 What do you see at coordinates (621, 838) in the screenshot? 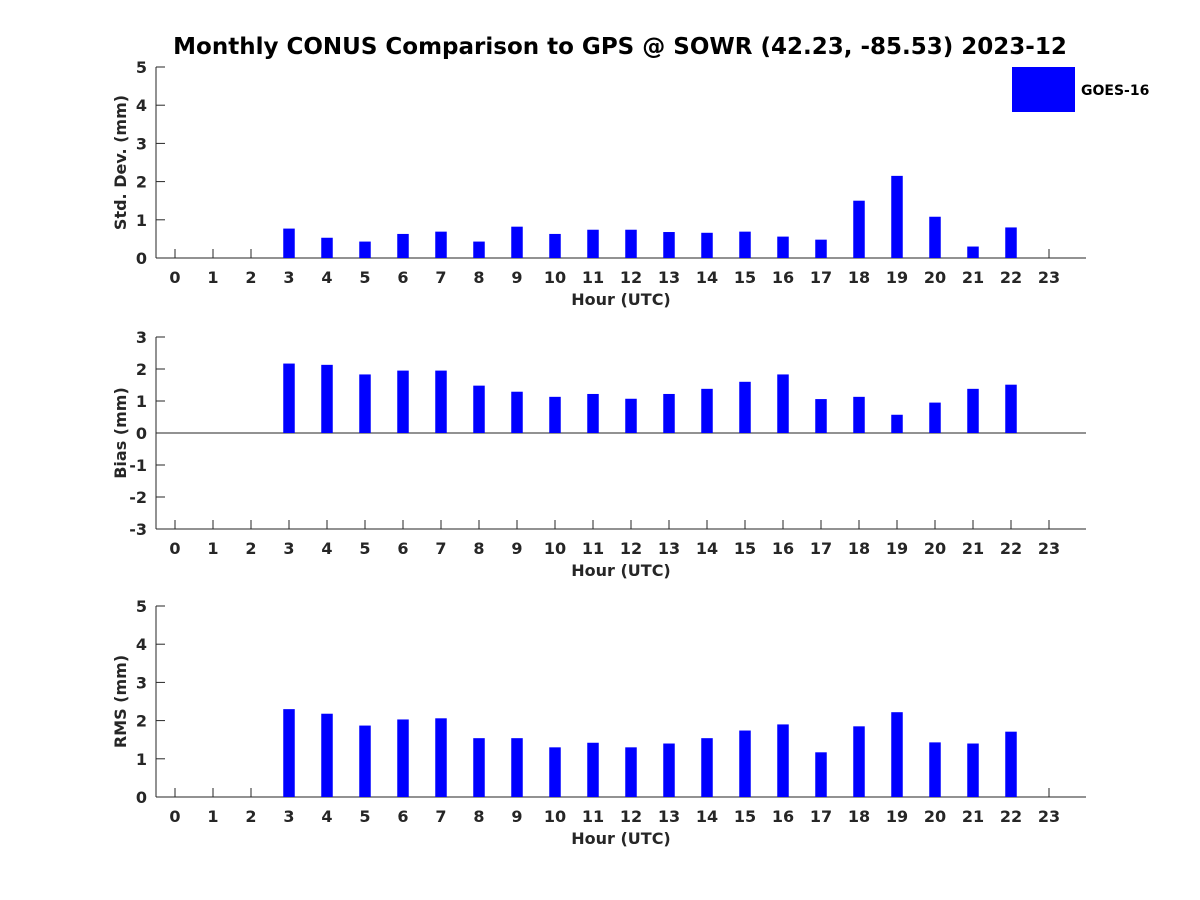
I see `x-axis-label: Hour (UTC)` at bounding box center [621, 838].